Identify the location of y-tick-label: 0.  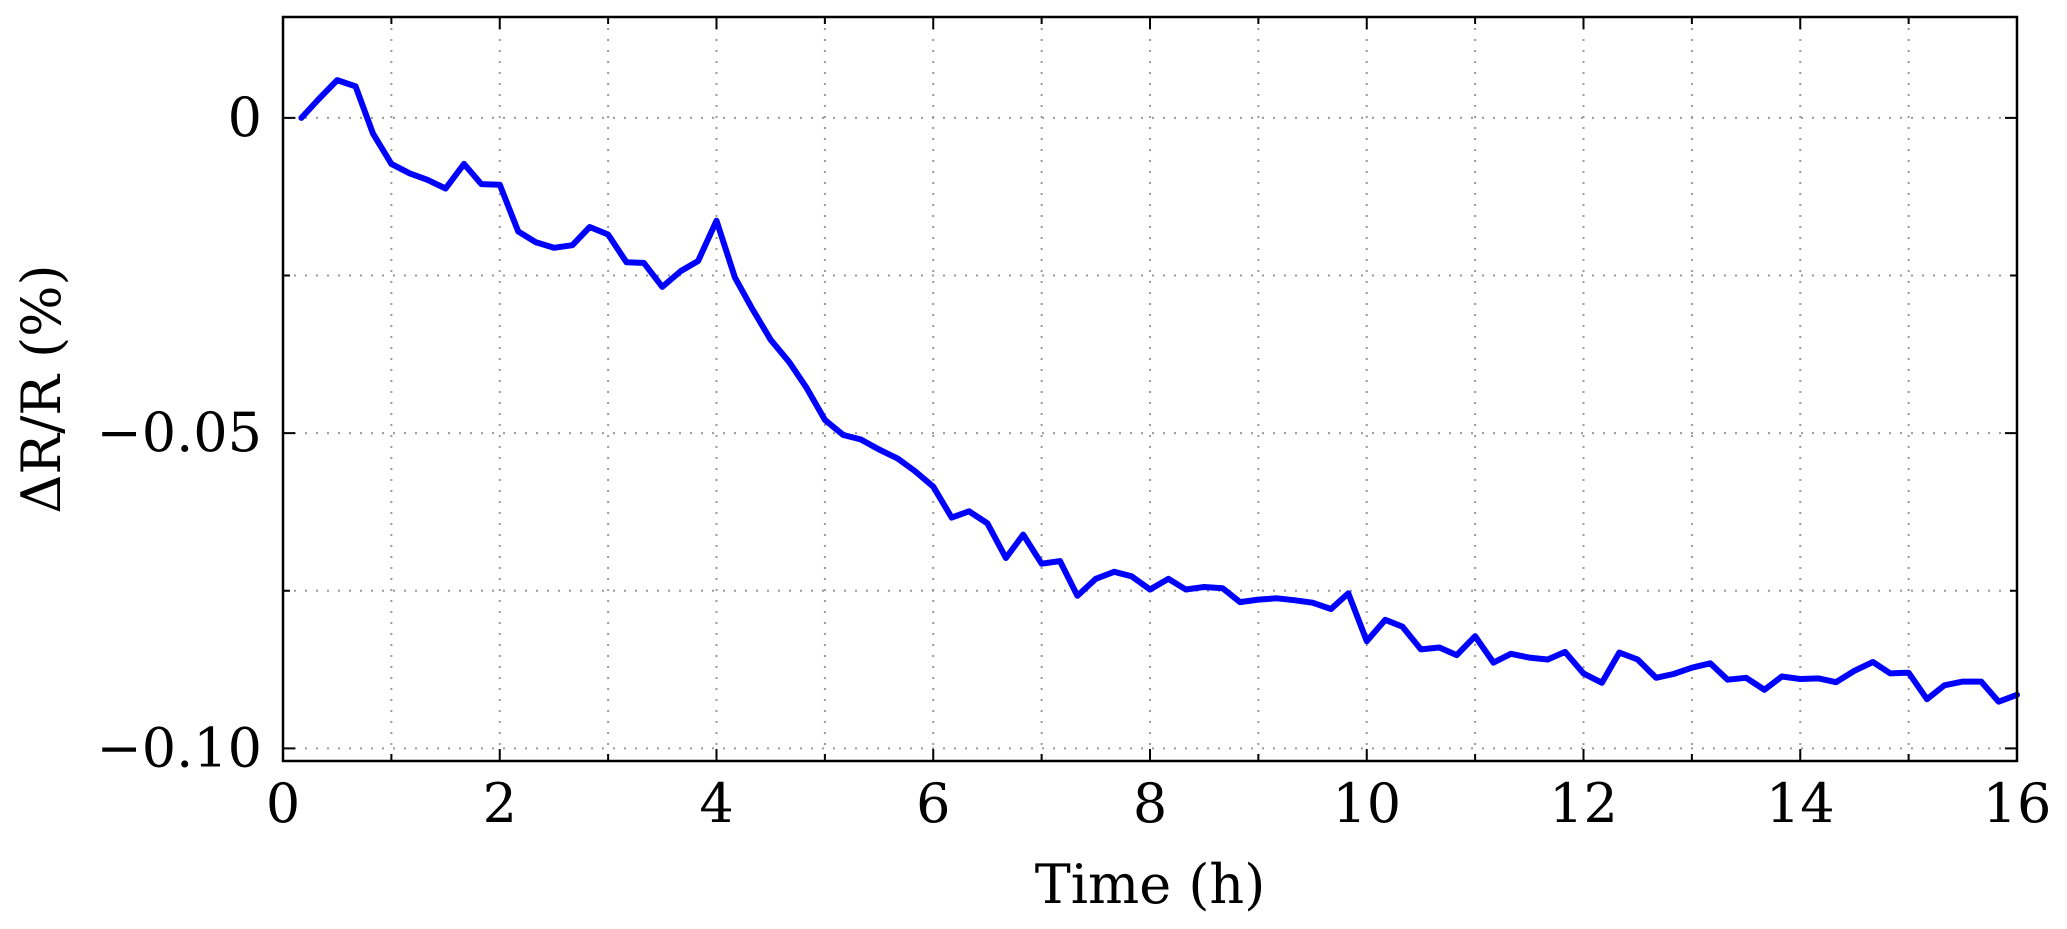
(245, 117).